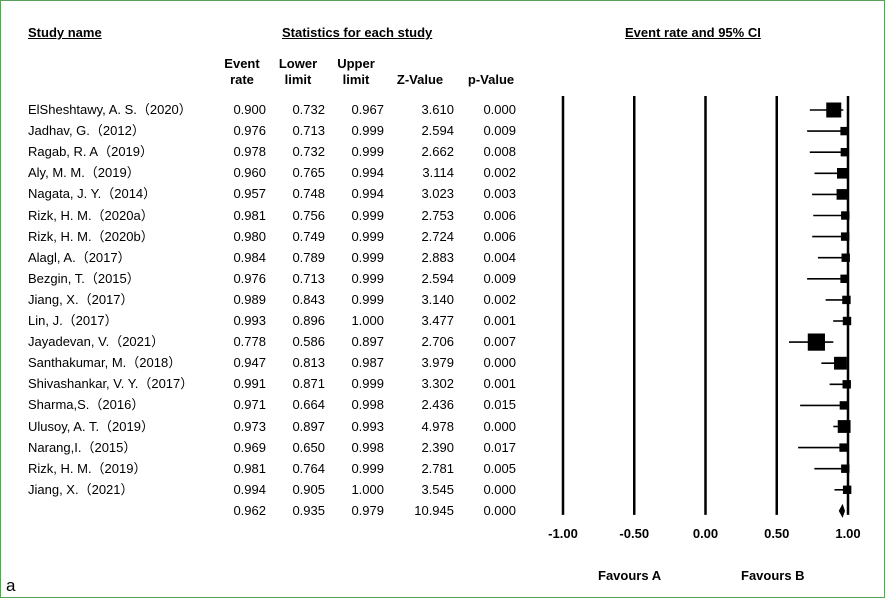  Describe the element at coordinates (437, 215) in the screenshot. I see `z-value-cell: 2.753` at that location.